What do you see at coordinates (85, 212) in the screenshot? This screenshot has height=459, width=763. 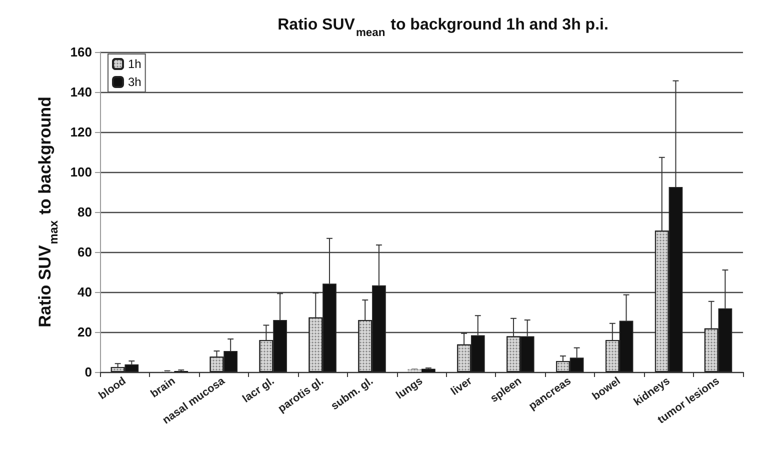 I see `y-tick-label: 80` at bounding box center [85, 212].